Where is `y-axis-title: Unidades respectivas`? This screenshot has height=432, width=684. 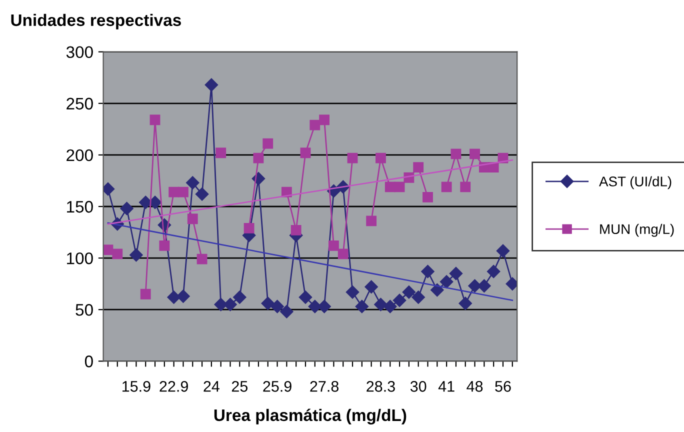 y-axis-title: Unidades respectivas is located at coordinates (96, 22).